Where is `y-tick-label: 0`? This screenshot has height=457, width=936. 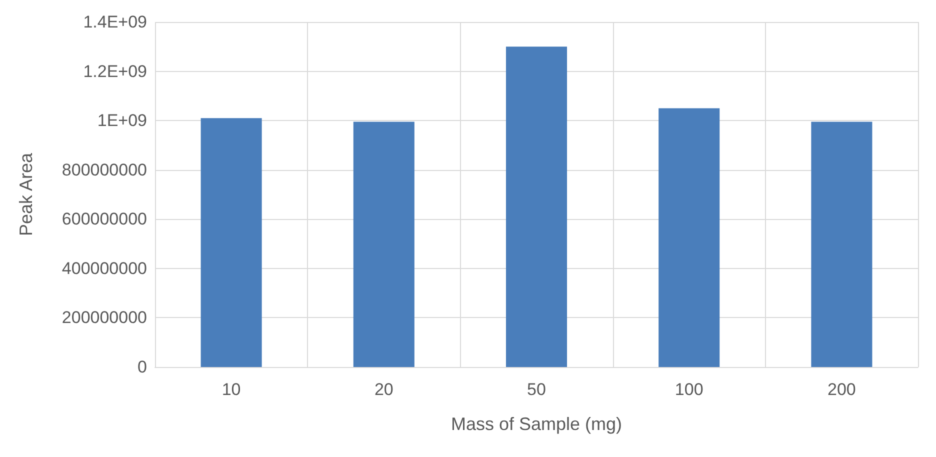
y-tick-label: 0 is located at coordinates (142, 367).